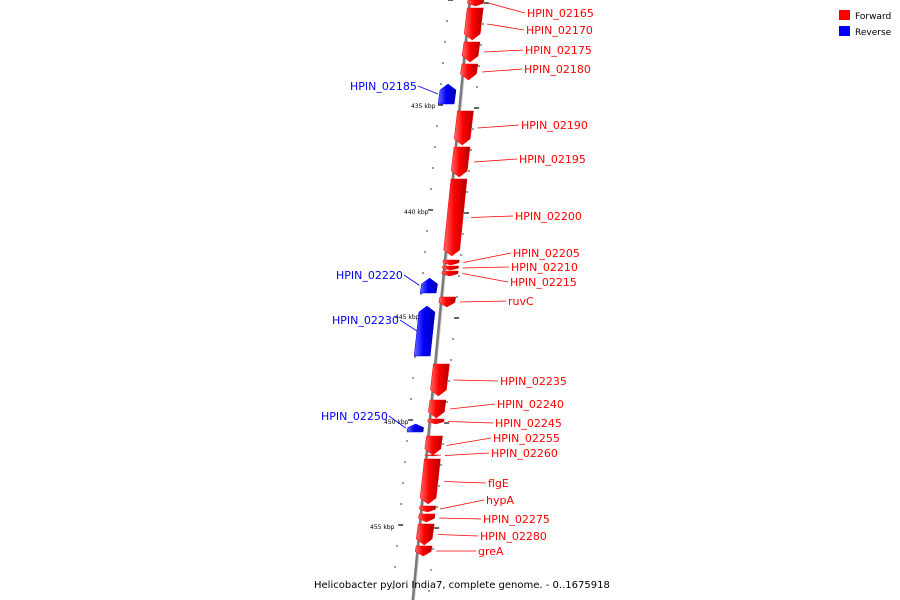  Describe the element at coordinates (465, 482) in the screenshot. I see `leader-line-flge` at that location.